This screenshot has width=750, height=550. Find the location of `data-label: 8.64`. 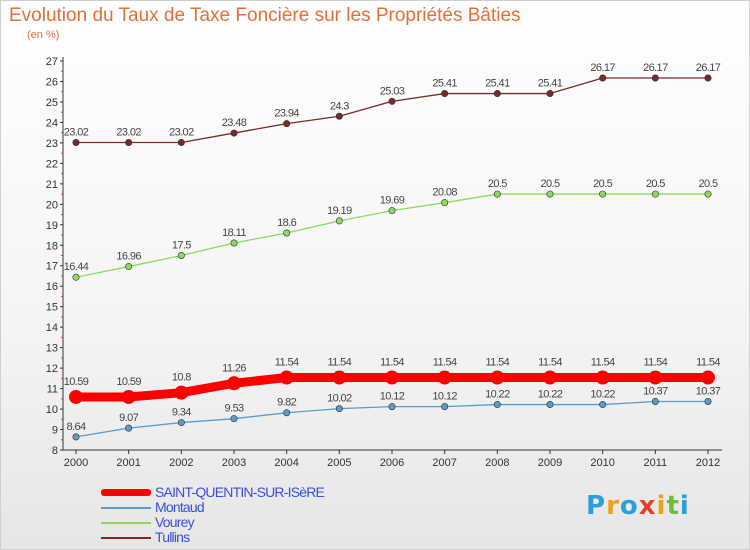

data-label: 8.64 is located at coordinates (75, 427).